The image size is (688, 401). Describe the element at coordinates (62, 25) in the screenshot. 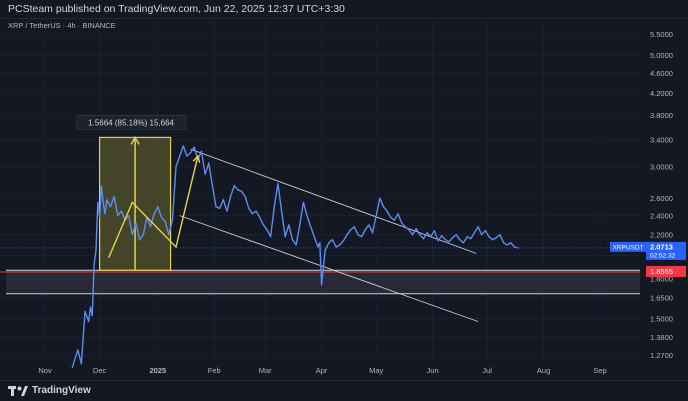

I see `chart-title: XRP / TetherUS · 4h · BINANCE` at that location.